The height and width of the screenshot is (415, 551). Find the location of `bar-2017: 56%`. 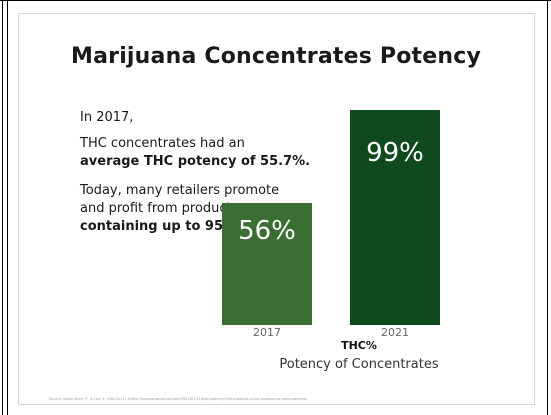

bar-2017: 56% is located at coordinates (267, 264).